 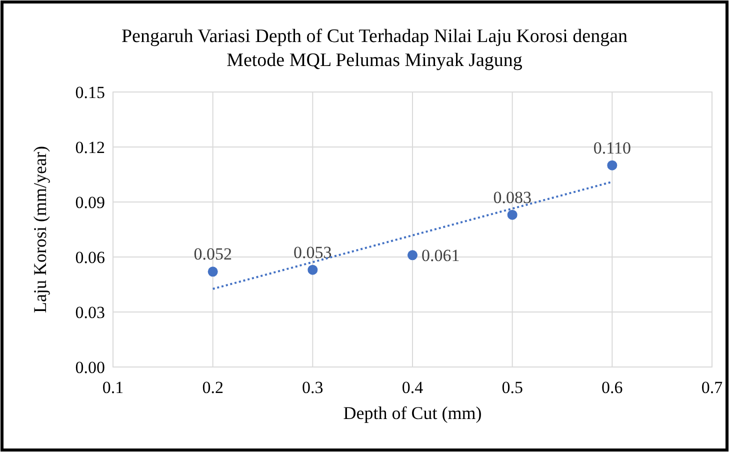 I want to click on y-axis-title: Laju Korosi (mm/year), so click(x=40, y=229).